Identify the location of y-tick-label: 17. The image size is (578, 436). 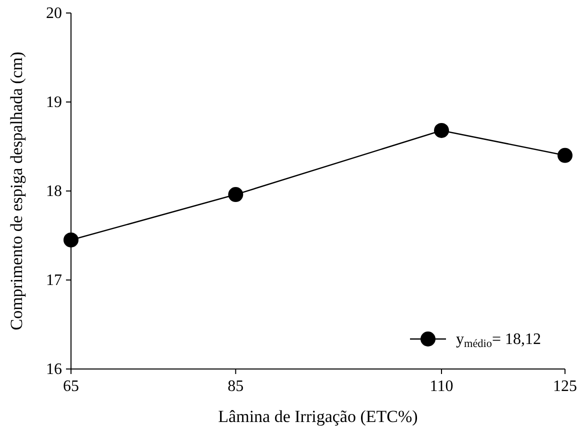
(54, 280).